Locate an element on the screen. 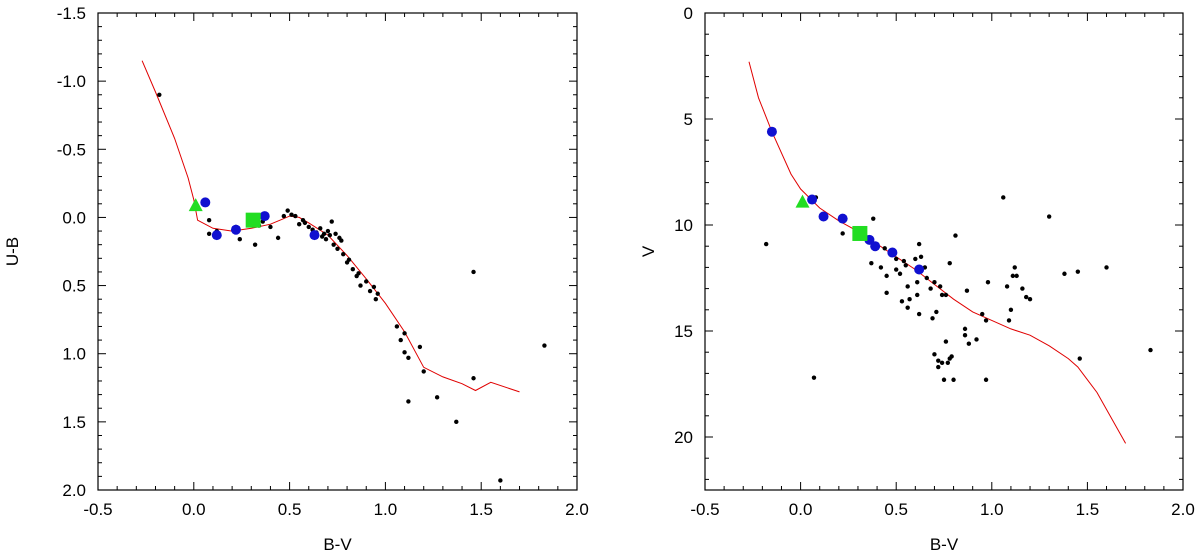 The image size is (1200, 553). x-axis-label: B-V is located at coordinates (337, 544).